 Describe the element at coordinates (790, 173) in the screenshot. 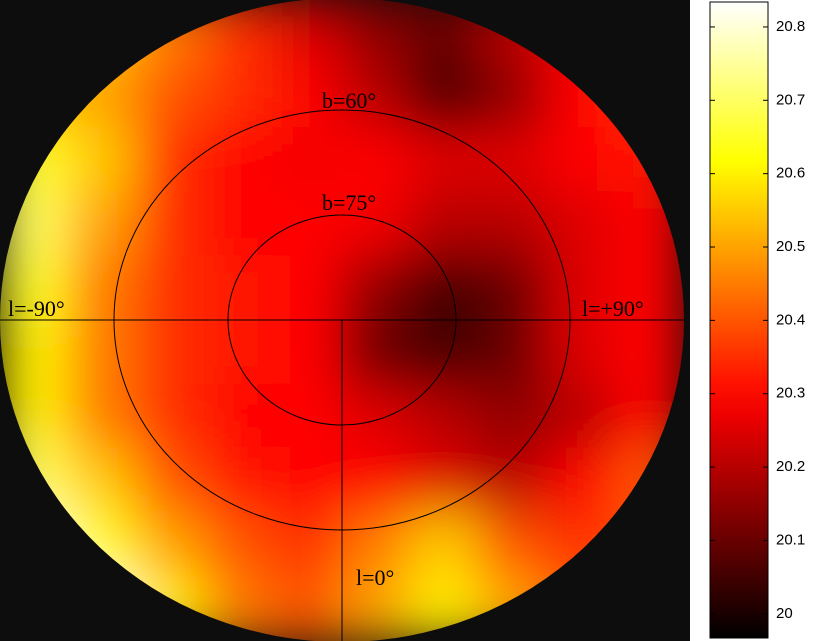

I see `colorbar-tick-label: 20.6` at that location.